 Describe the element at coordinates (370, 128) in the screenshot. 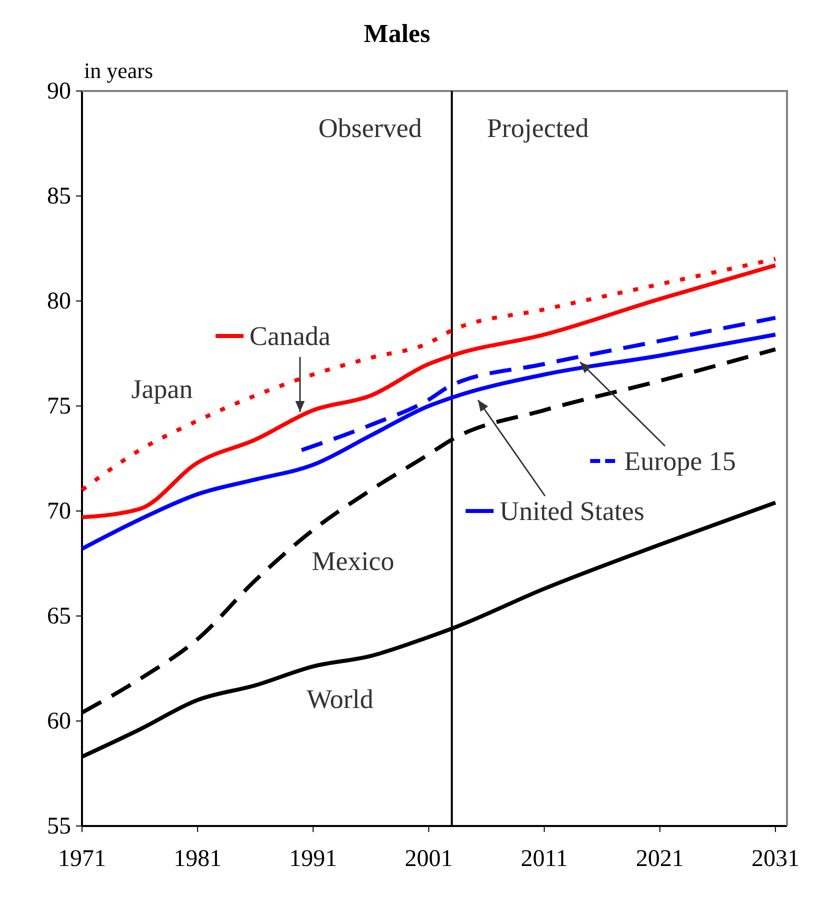

I see `annotation: Observed` at that location.